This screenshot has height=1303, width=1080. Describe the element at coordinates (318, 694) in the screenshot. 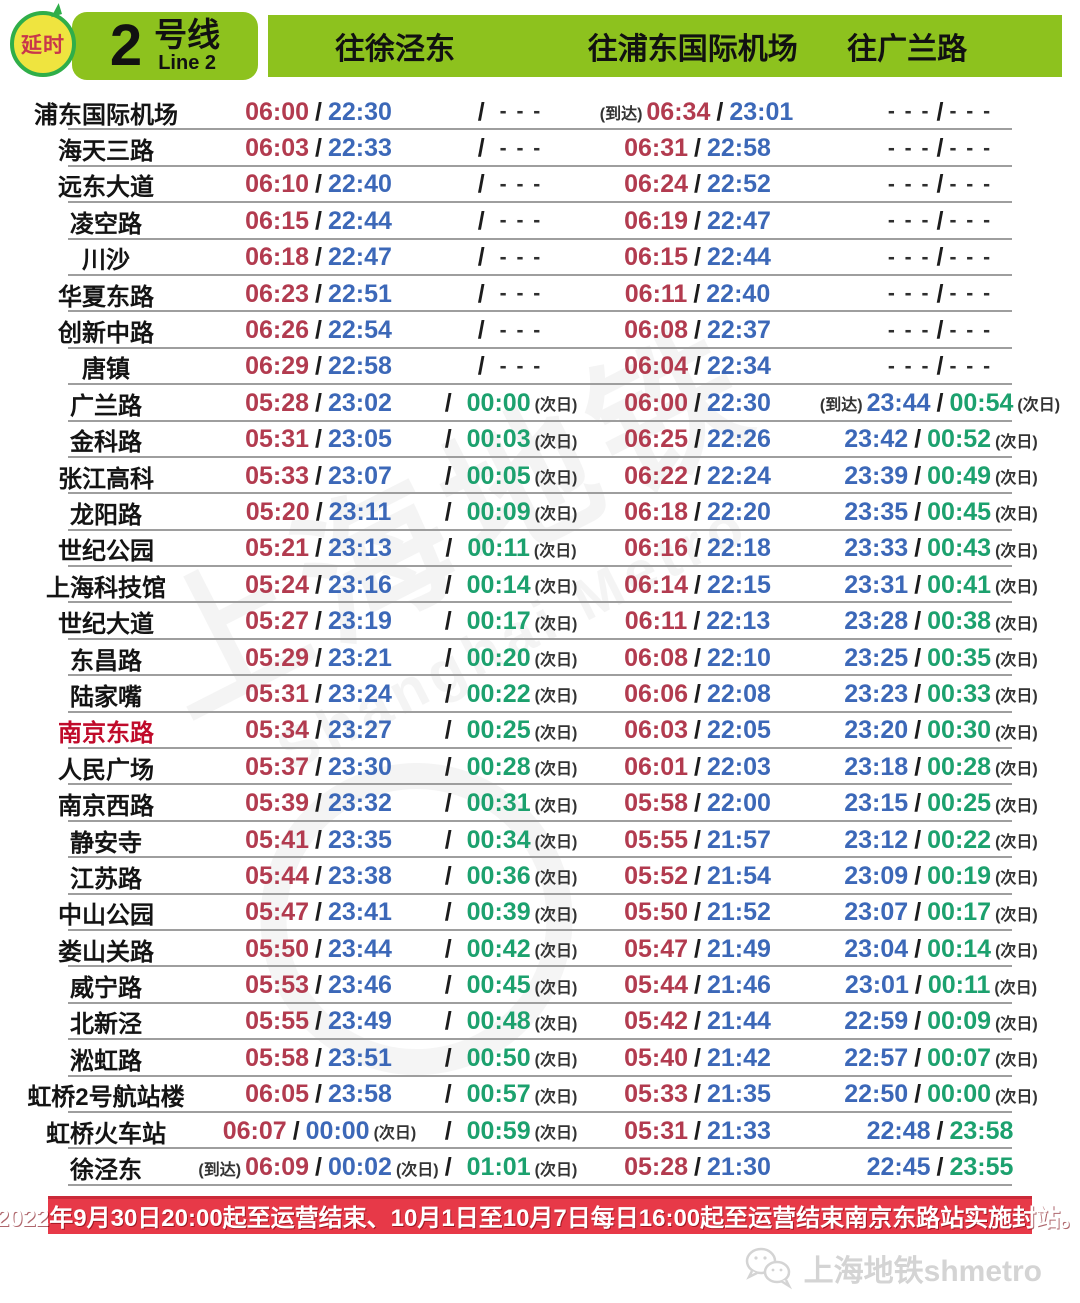

I see `first-last-to-xujingdong: 05:31/23:24` at that location.